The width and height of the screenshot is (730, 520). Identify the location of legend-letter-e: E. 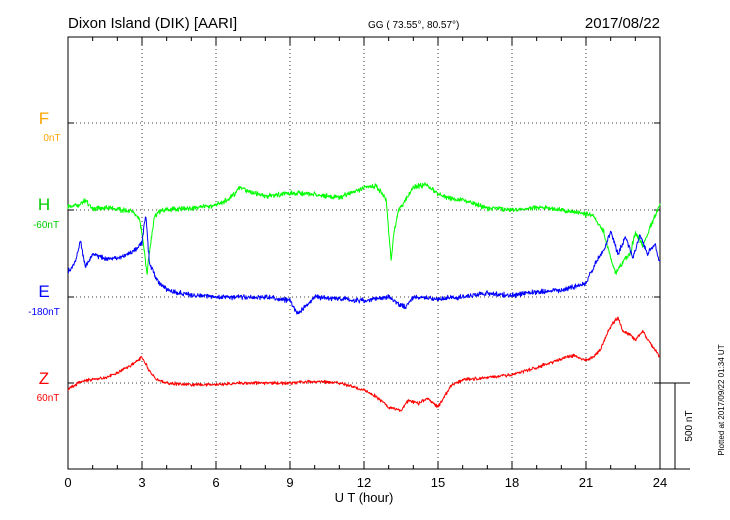
(43, 291).